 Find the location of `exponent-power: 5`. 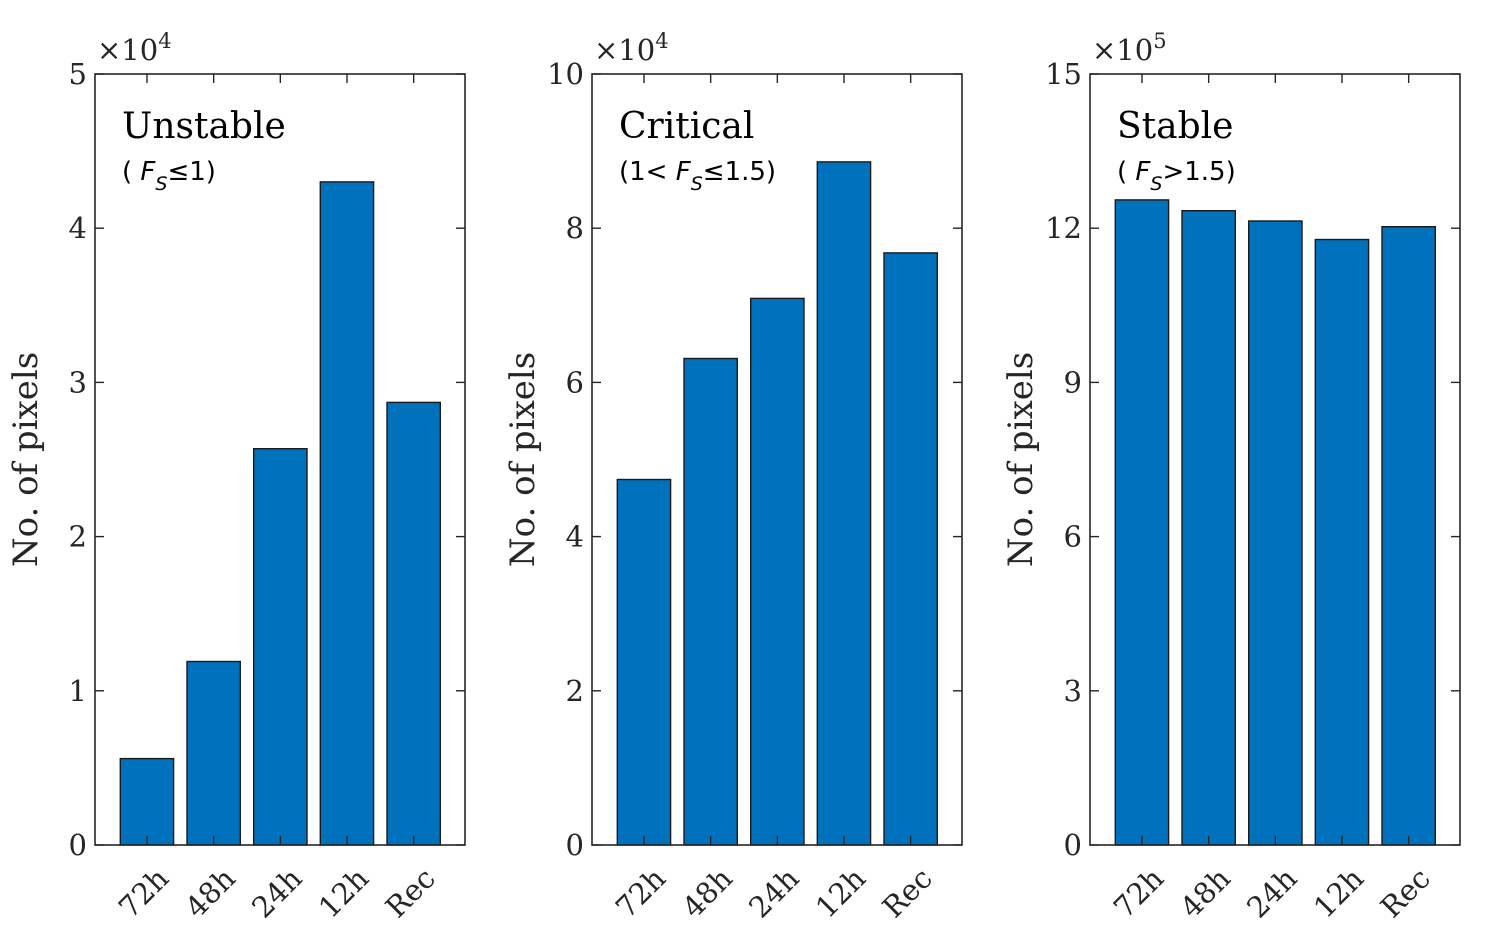

exponent-power: 5 is located at coordinates (1159, 41).